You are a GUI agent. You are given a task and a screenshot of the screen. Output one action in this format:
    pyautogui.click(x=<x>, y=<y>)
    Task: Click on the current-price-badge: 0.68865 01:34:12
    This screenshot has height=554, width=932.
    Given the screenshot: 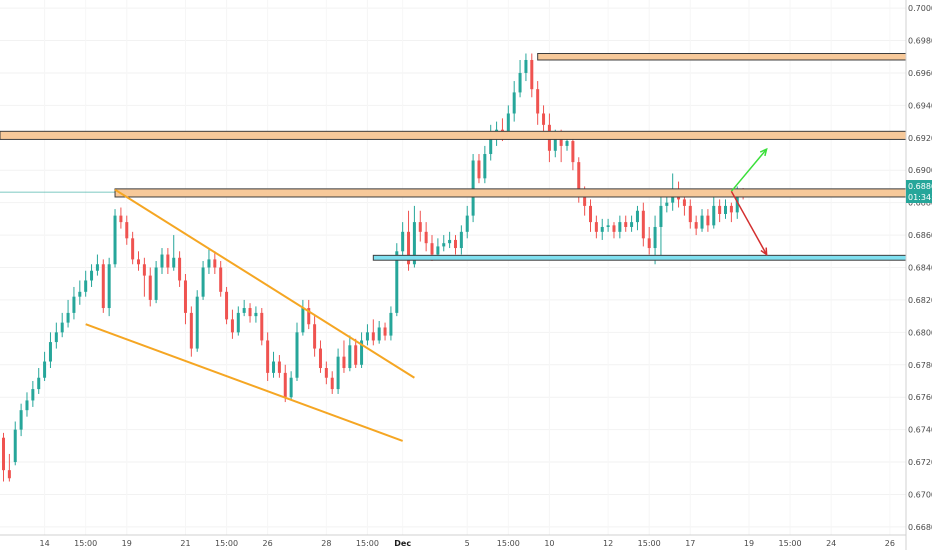 What is the action you would take?
    pyautogui.click(x=919, y=191)
    